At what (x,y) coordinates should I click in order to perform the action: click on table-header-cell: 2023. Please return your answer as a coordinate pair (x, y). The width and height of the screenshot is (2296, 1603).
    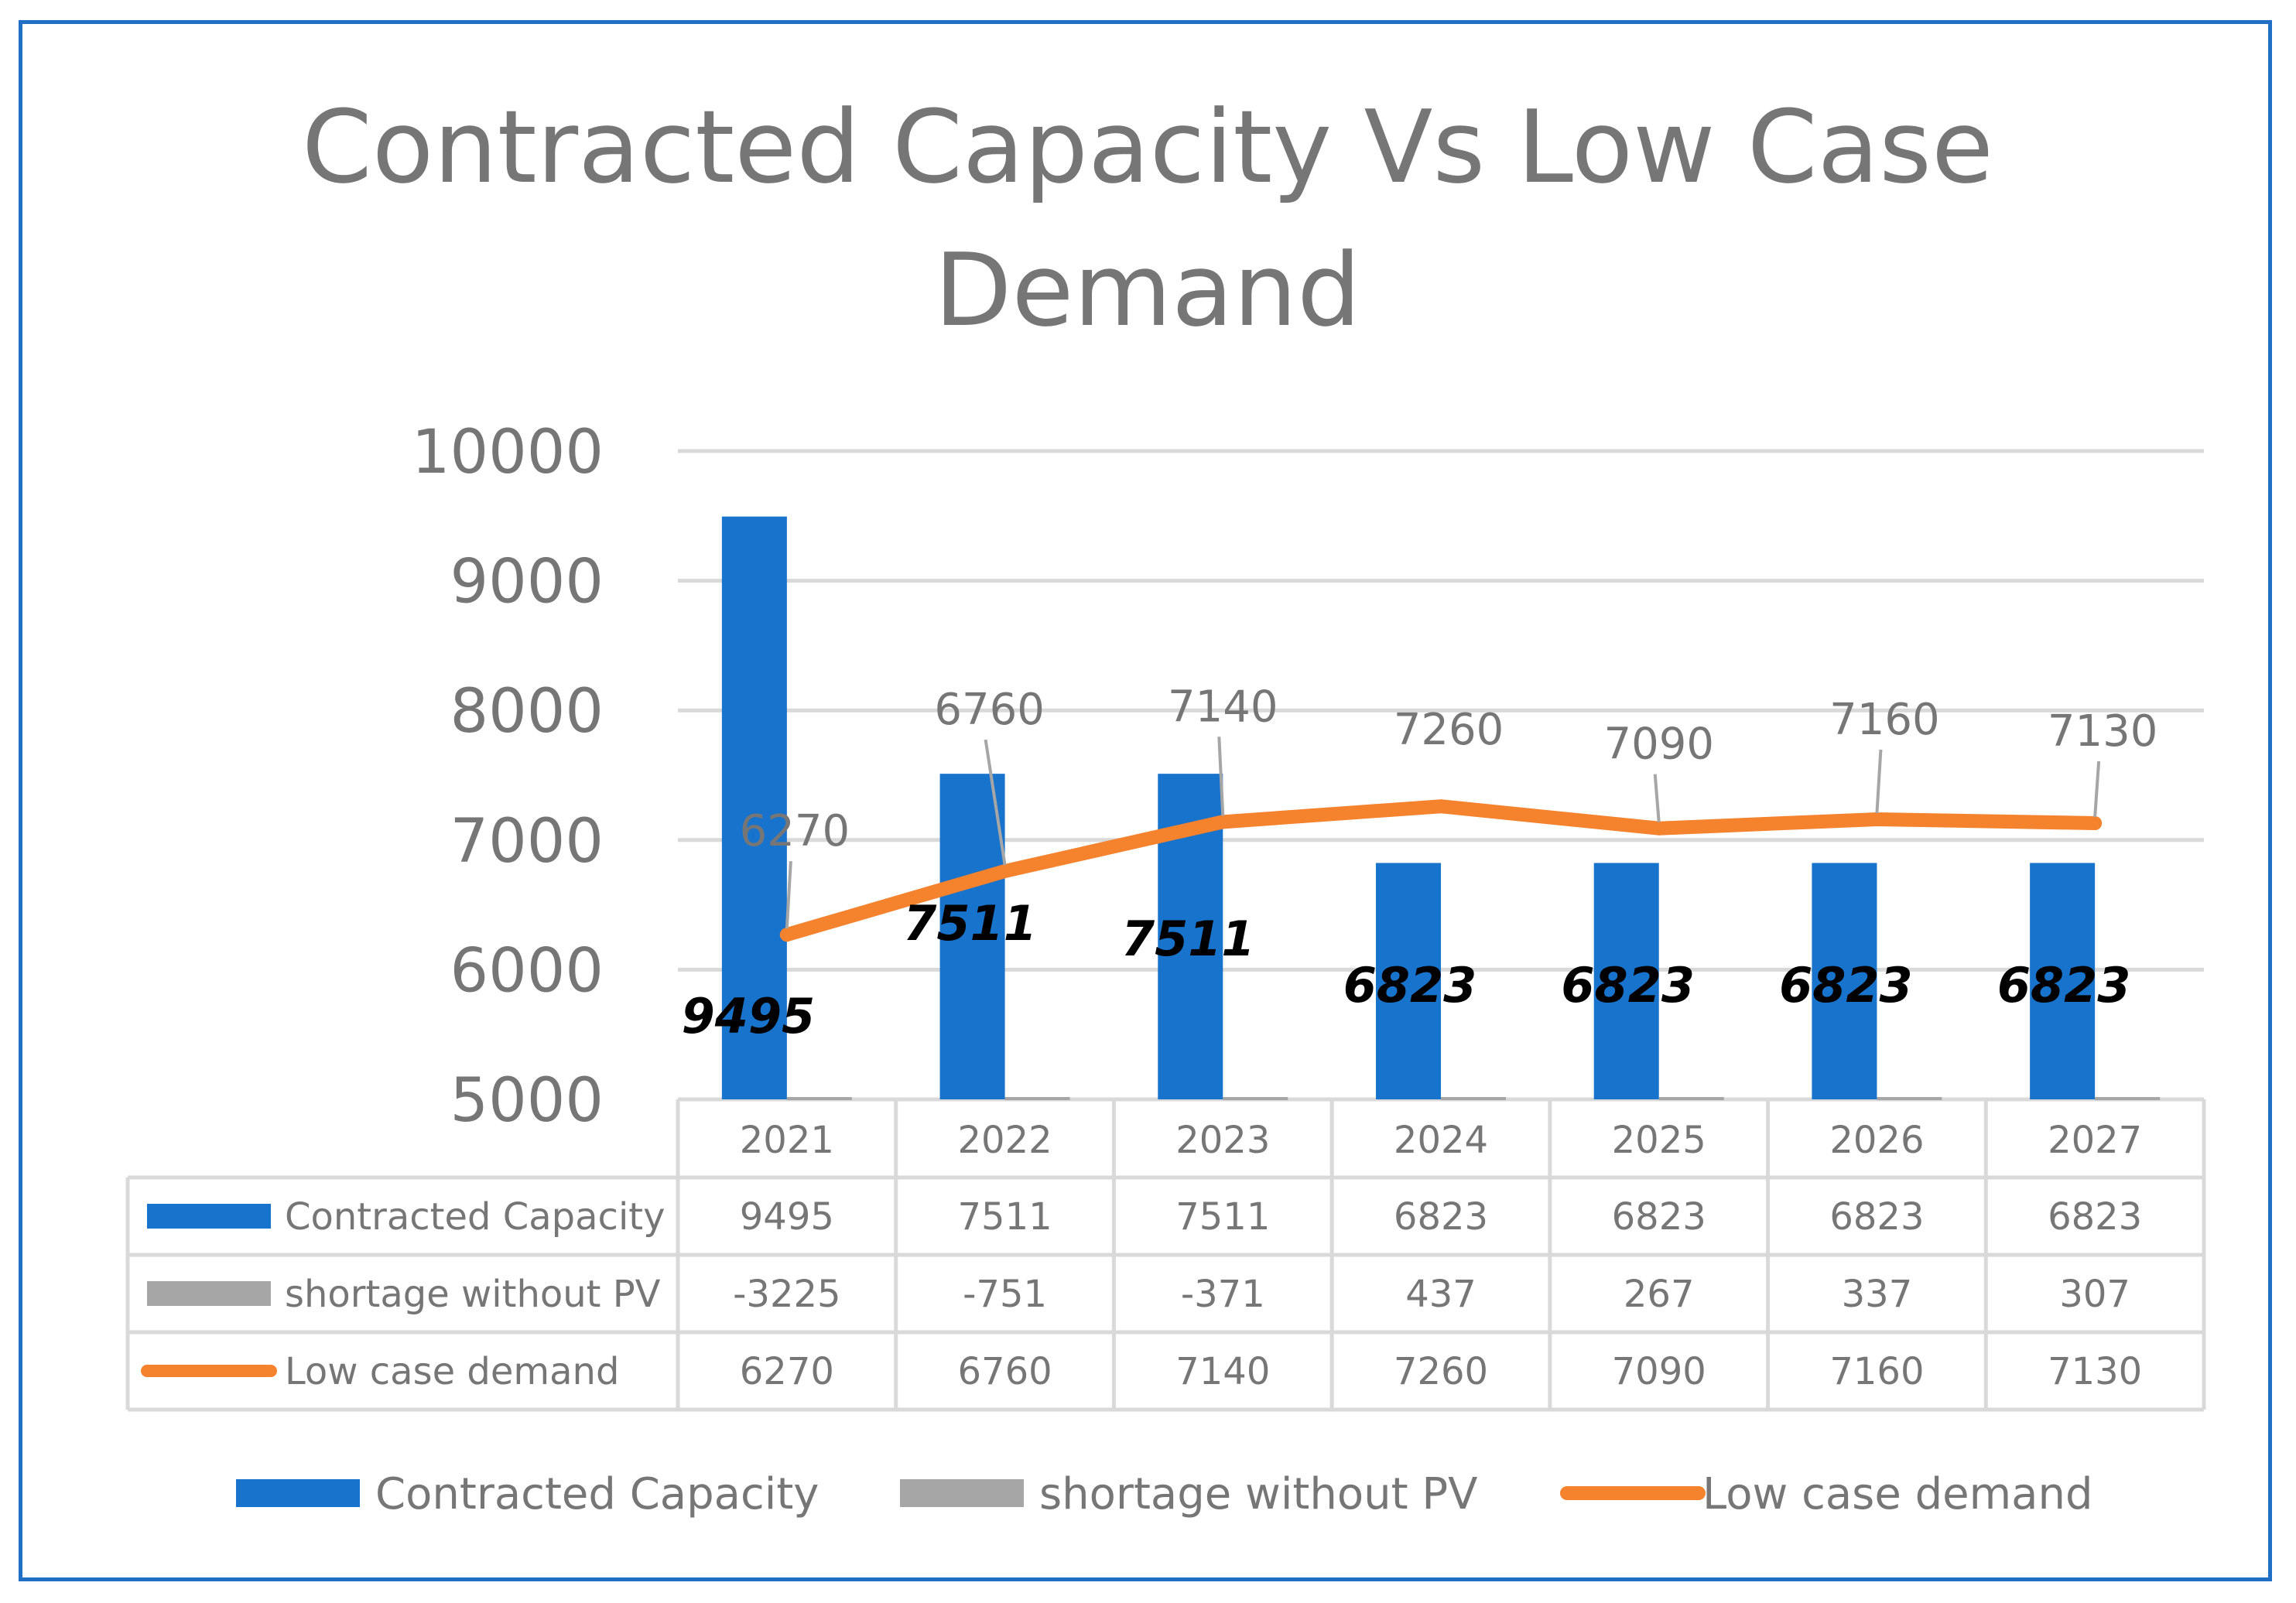
    Looking at the image, I should click on (1222, 1140).